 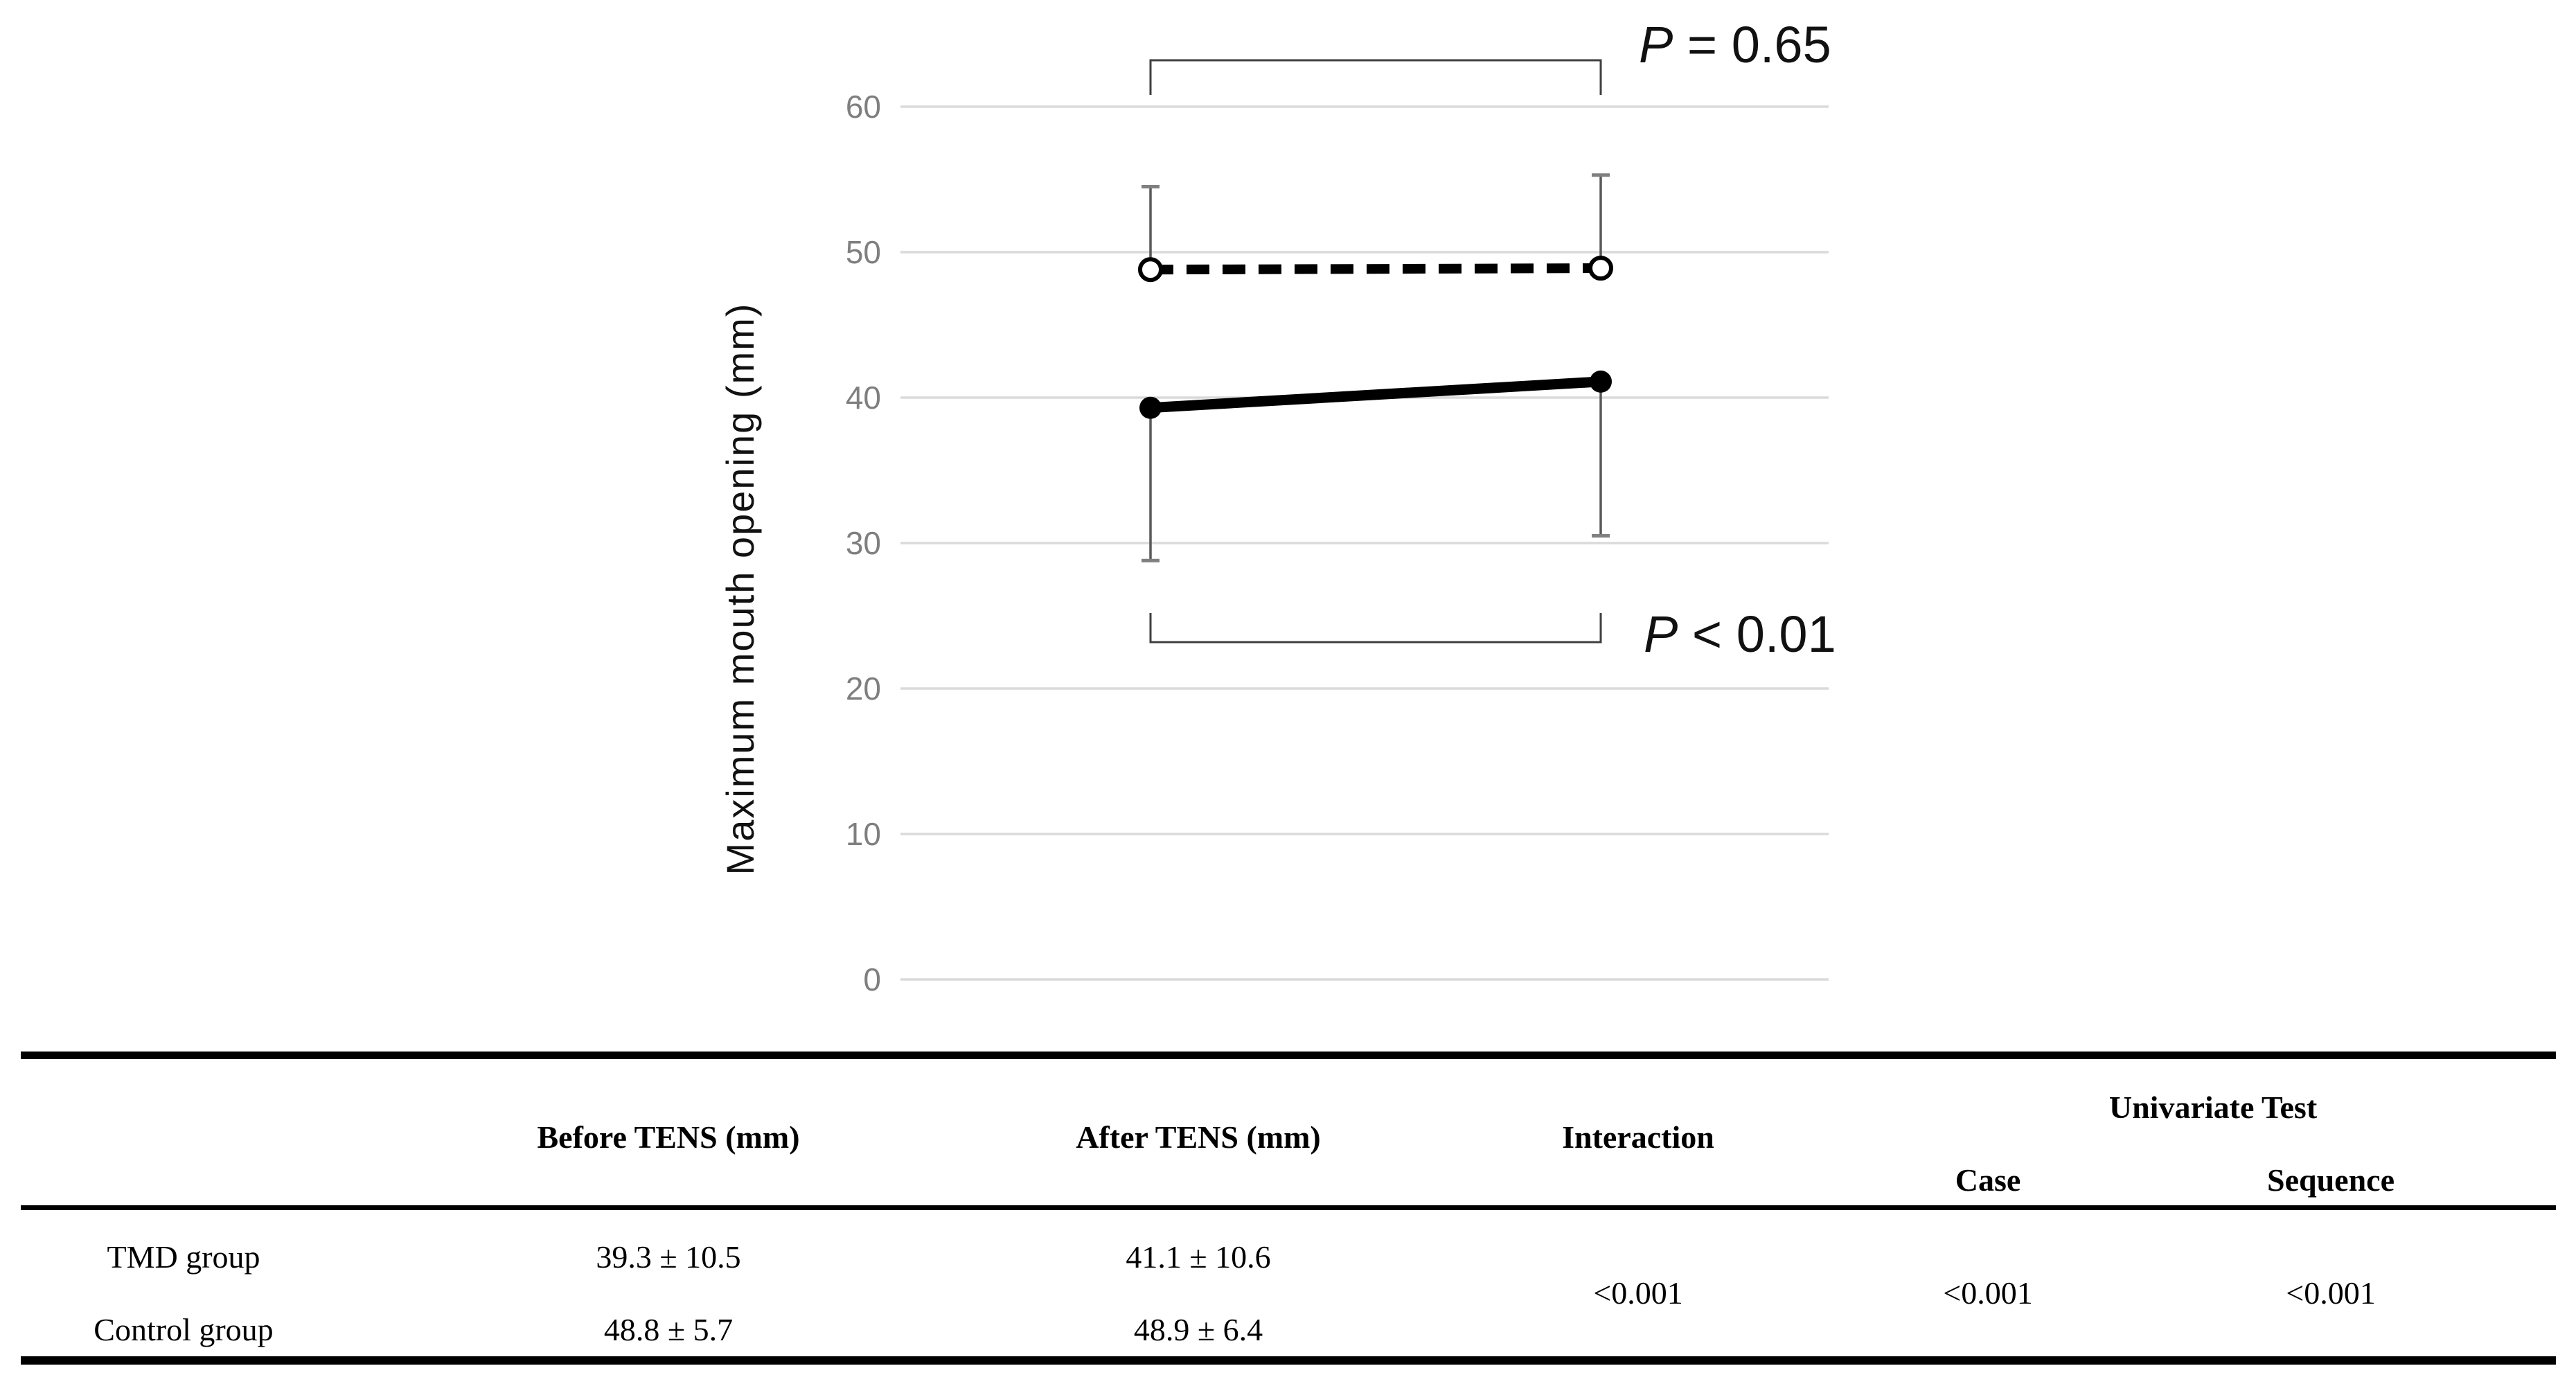 What do you see at coordinates (1198, 1257) in the screenshot?
I see `tmd-after-value: 41.1 ± 10.6` at bounding box center [1198, 1257].